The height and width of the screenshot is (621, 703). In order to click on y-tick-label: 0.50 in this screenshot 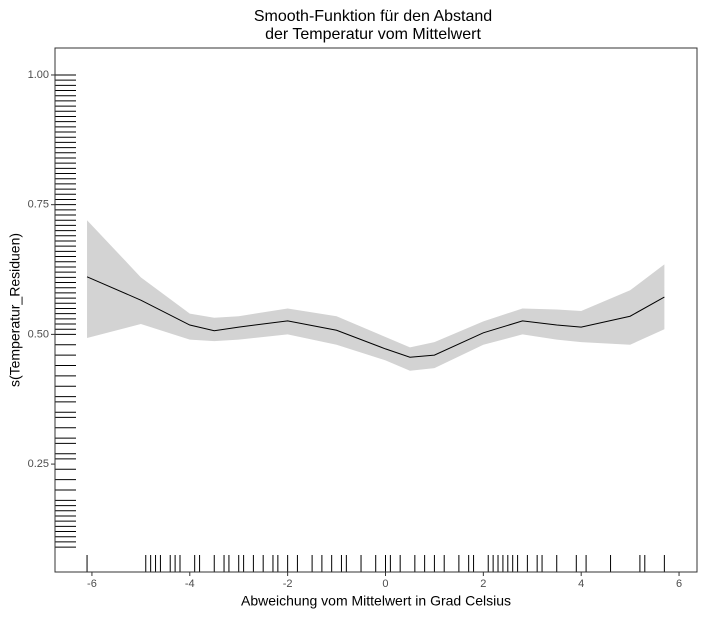, I will do `click(38, 334)`.